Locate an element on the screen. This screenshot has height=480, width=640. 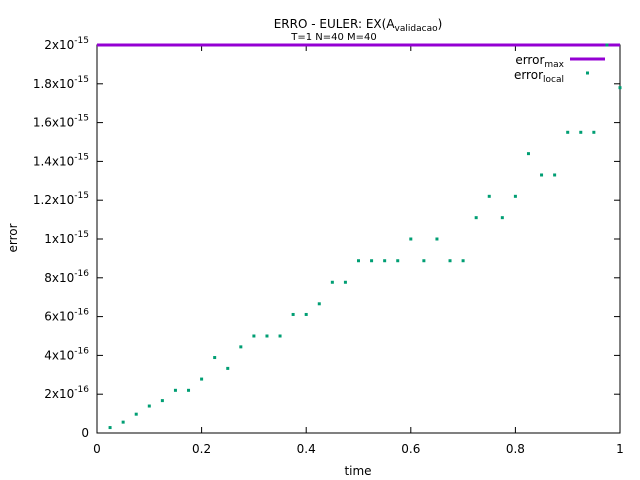
y-tick-label: 8x10⁻¹⁶ is located at coordinates (66, 277).